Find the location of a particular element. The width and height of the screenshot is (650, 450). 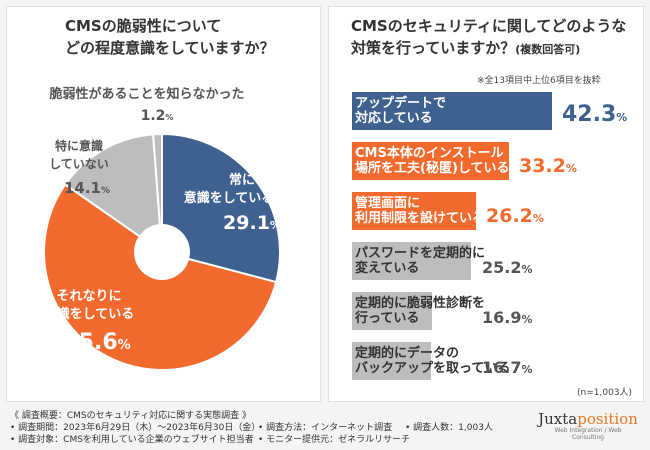

bar-label-2-line2: 利用制限を設けている is located at coordinates (420, 218).